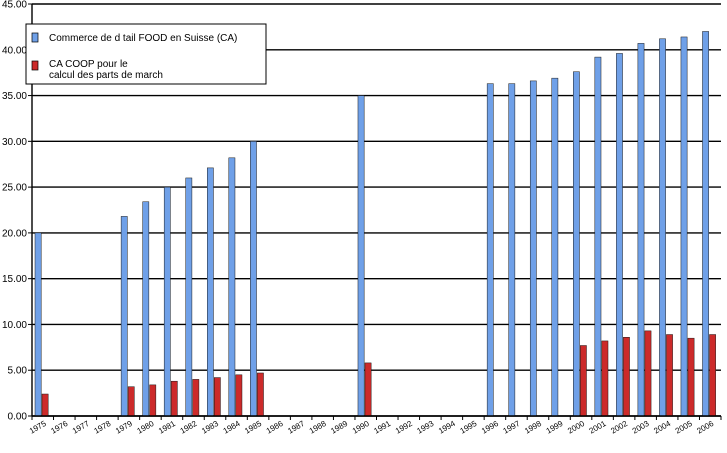 The height and width of the screenshot is (453, 727). I want to click on x-tick-label: 1976, so click(59, 427).